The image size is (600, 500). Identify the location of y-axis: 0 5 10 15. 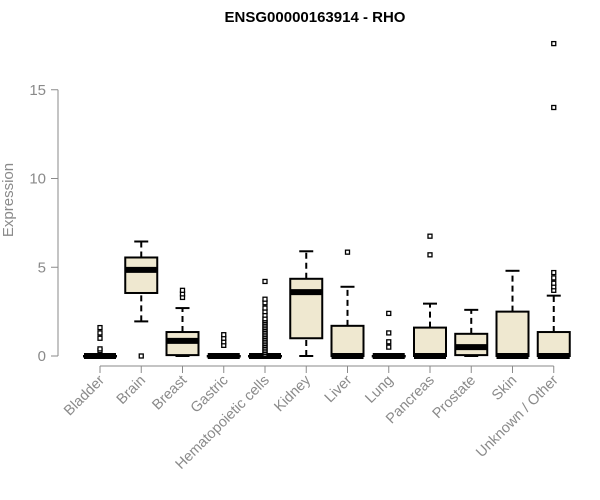
(44, 223).